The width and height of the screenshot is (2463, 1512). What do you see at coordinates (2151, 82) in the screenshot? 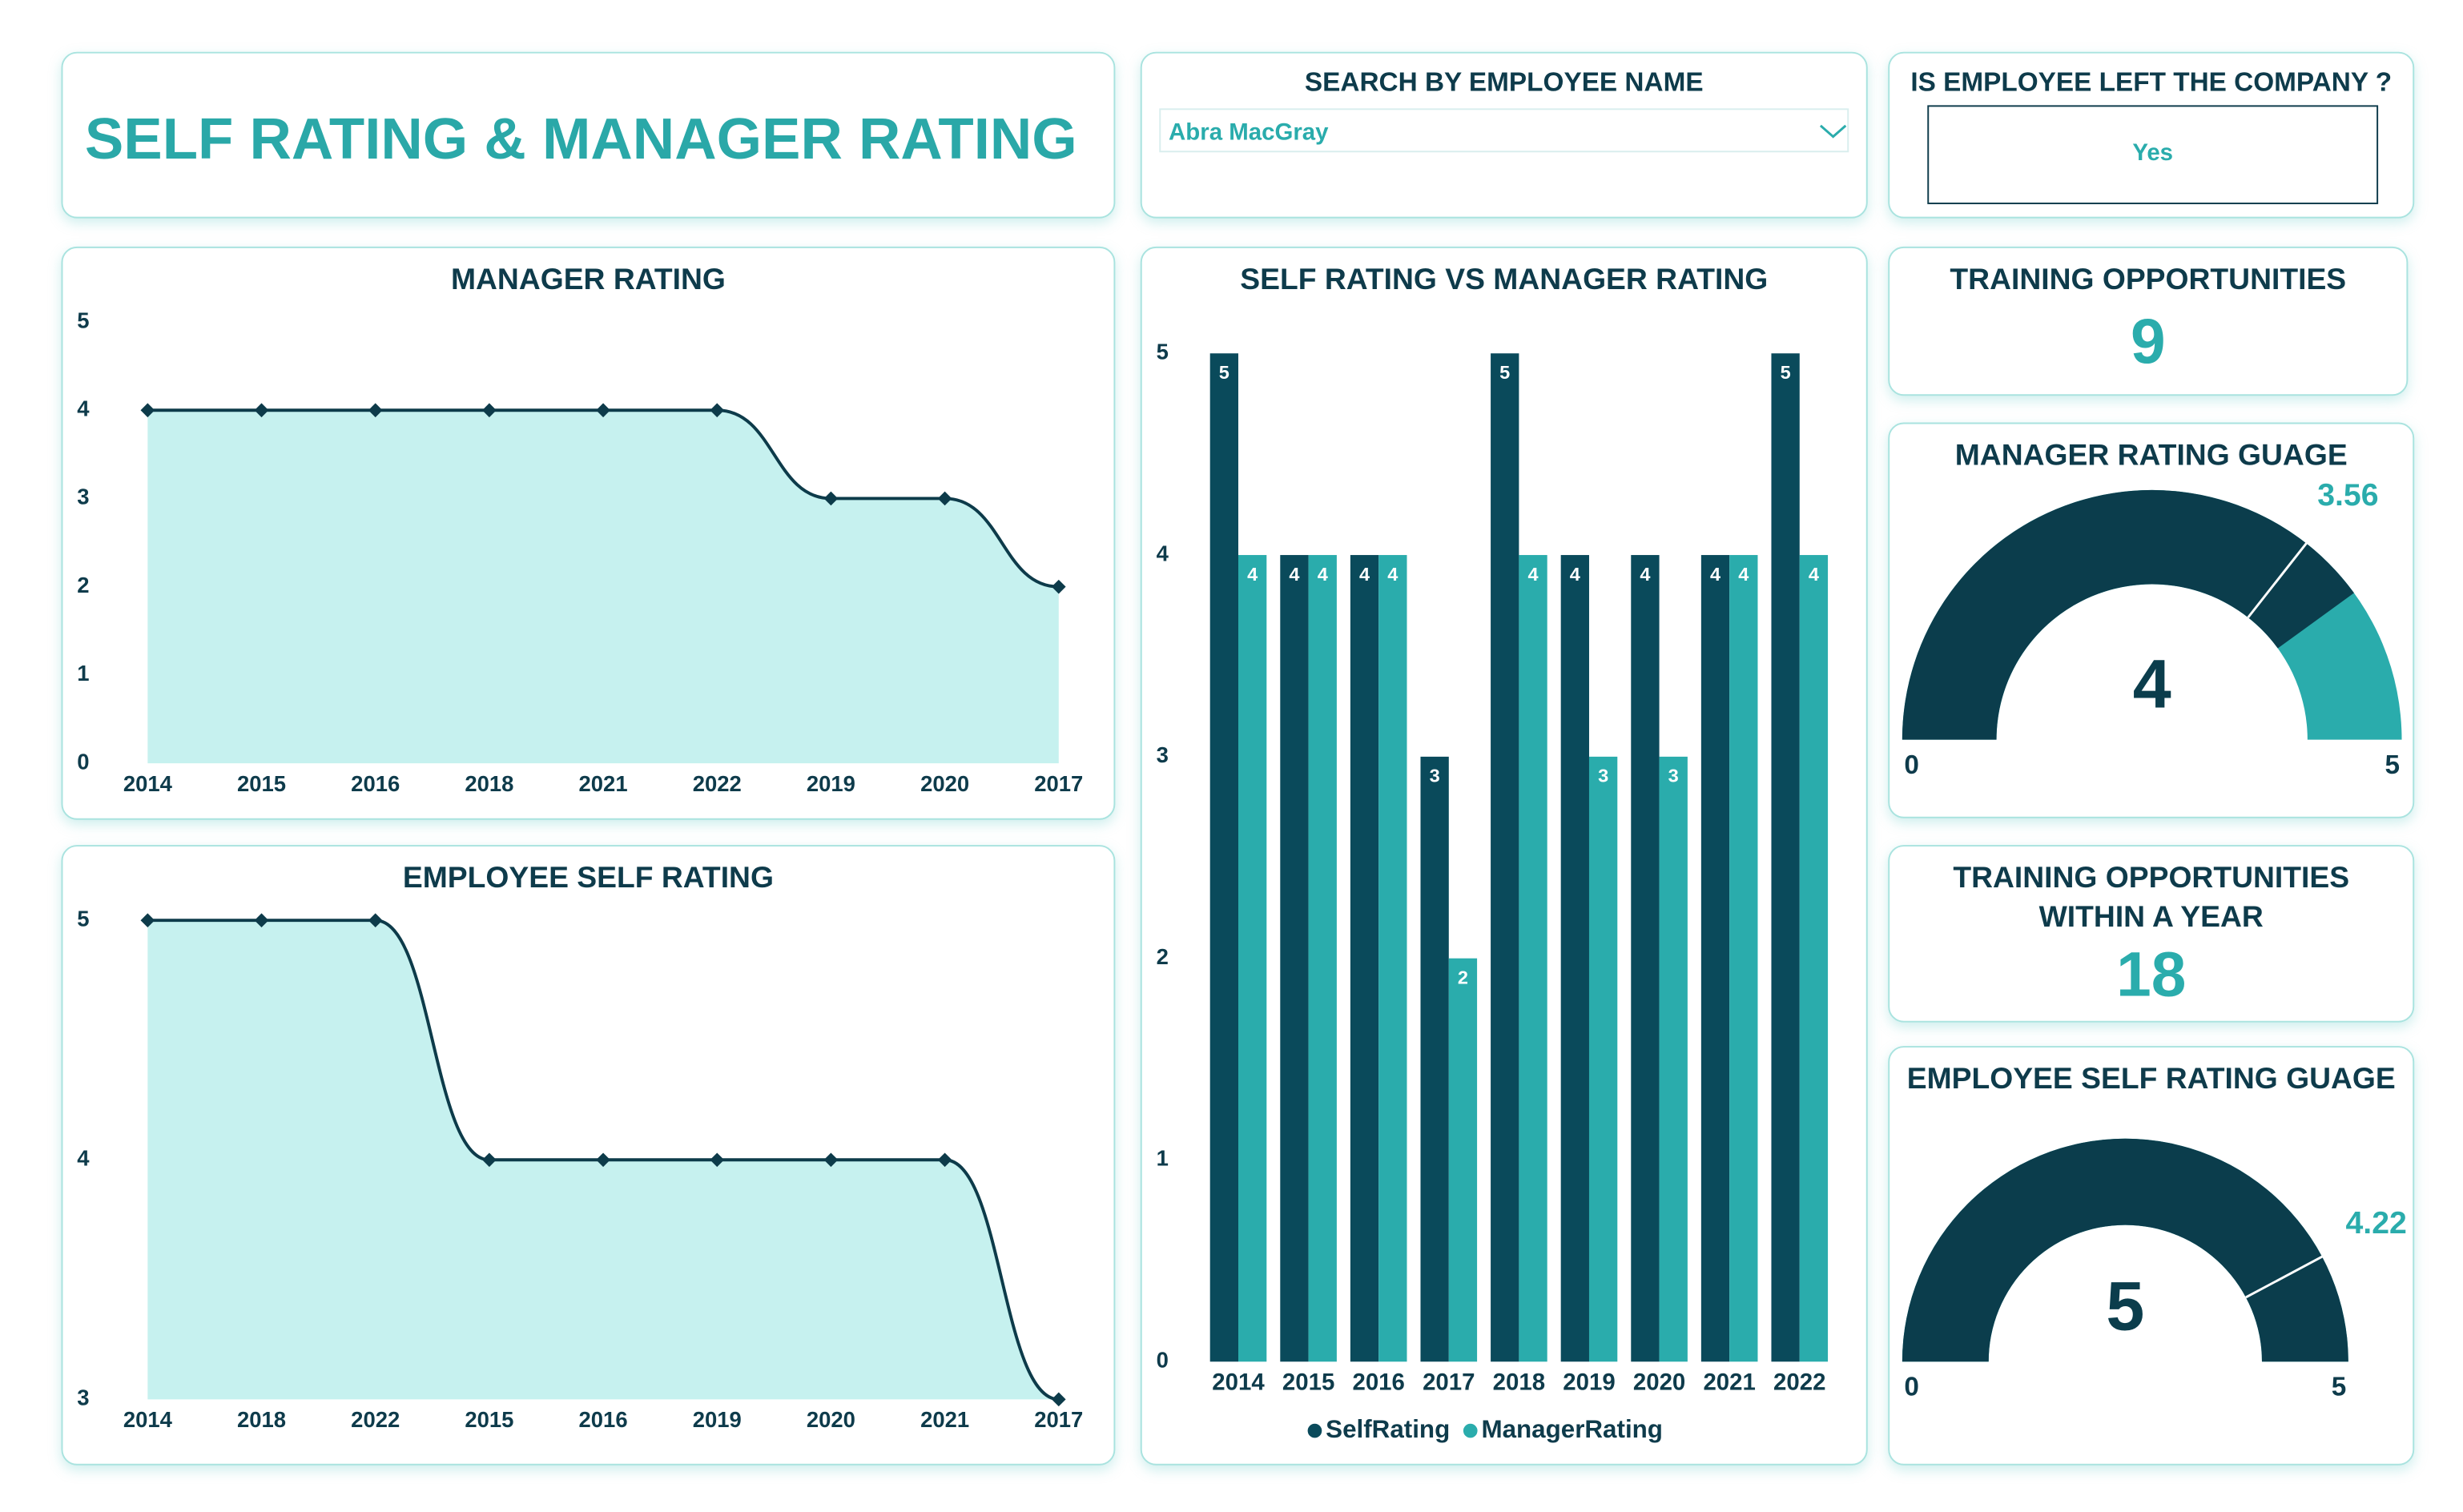
I see `left-company-label: IS EMPLOYEE LEFT THE COMPANY ?` at bounding box center [2151, 82].